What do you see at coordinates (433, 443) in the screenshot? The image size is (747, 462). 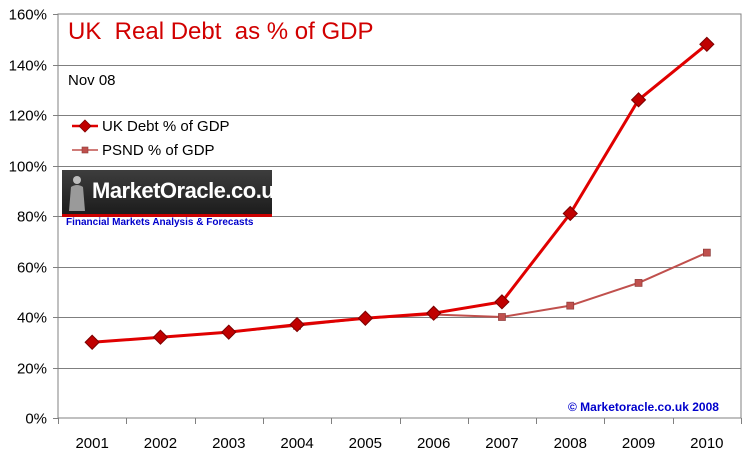 I see `x-tick-label: 2006` at bounding box center [433, 443].